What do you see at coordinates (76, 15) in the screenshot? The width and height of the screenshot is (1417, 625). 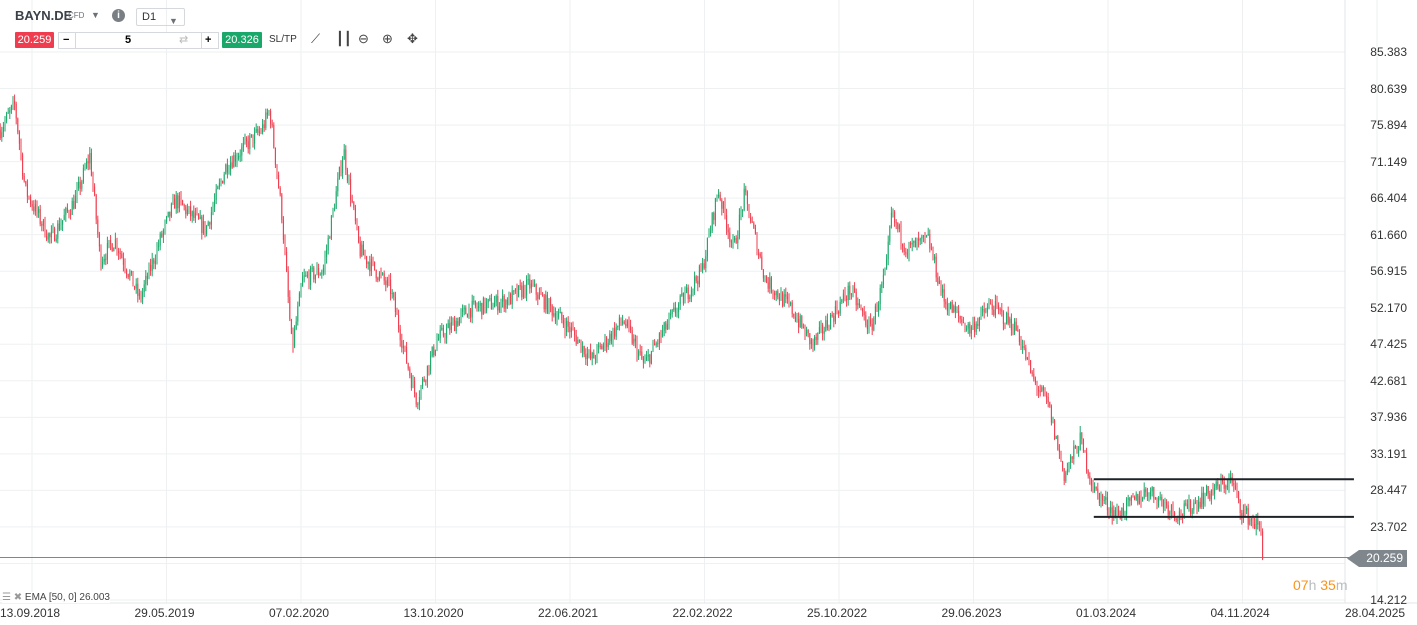 I see `instrument-type: CFD` at bounding box center [76, 15].